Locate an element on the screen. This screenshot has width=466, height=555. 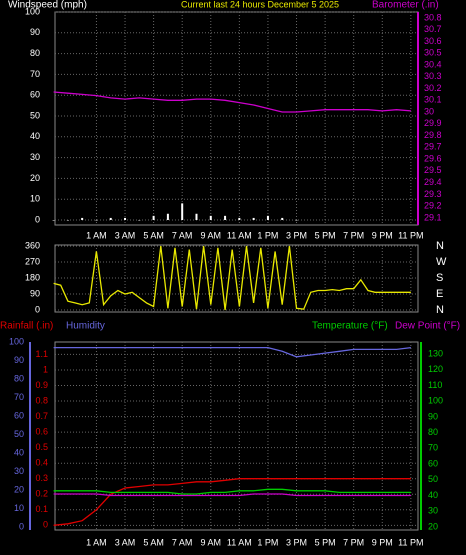
y2-tick-label: 29.9 is located at coordinates (433, 123).